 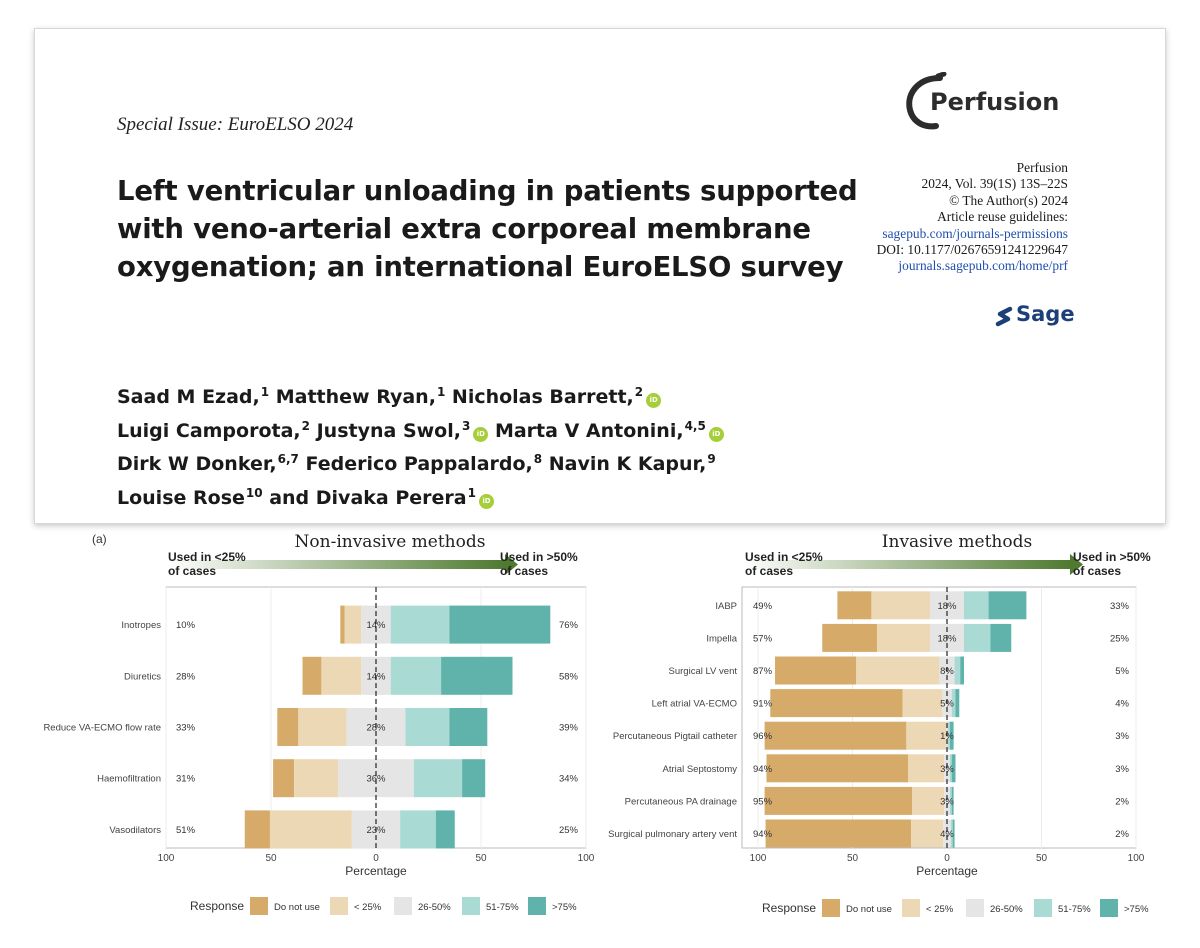 I want to click on category-label: Percutaneous Pigtail catheter, so click(x=675, y=736).